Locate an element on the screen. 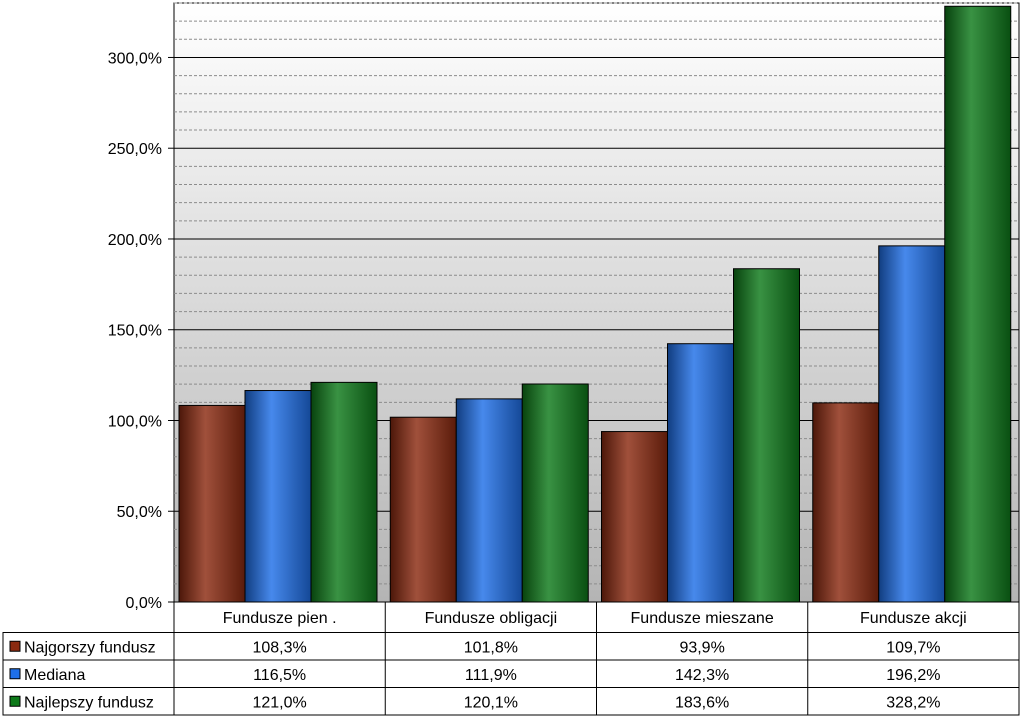 The width and height of the screenshot is (1023, 717). data-label: 101,8% is located at coordinates (491, 647).